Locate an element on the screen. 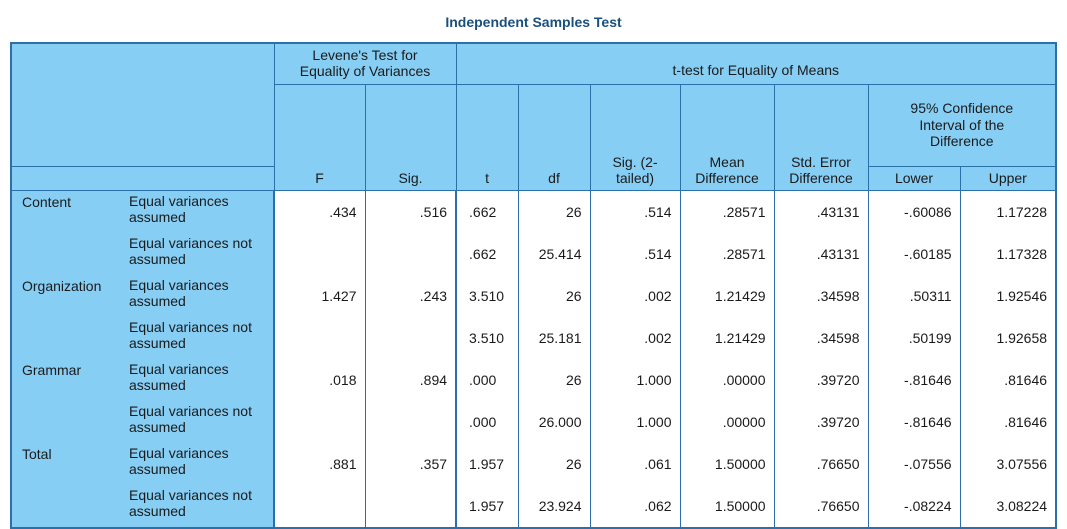  lower-cell: .50311 is located at coordinates (914, 295).